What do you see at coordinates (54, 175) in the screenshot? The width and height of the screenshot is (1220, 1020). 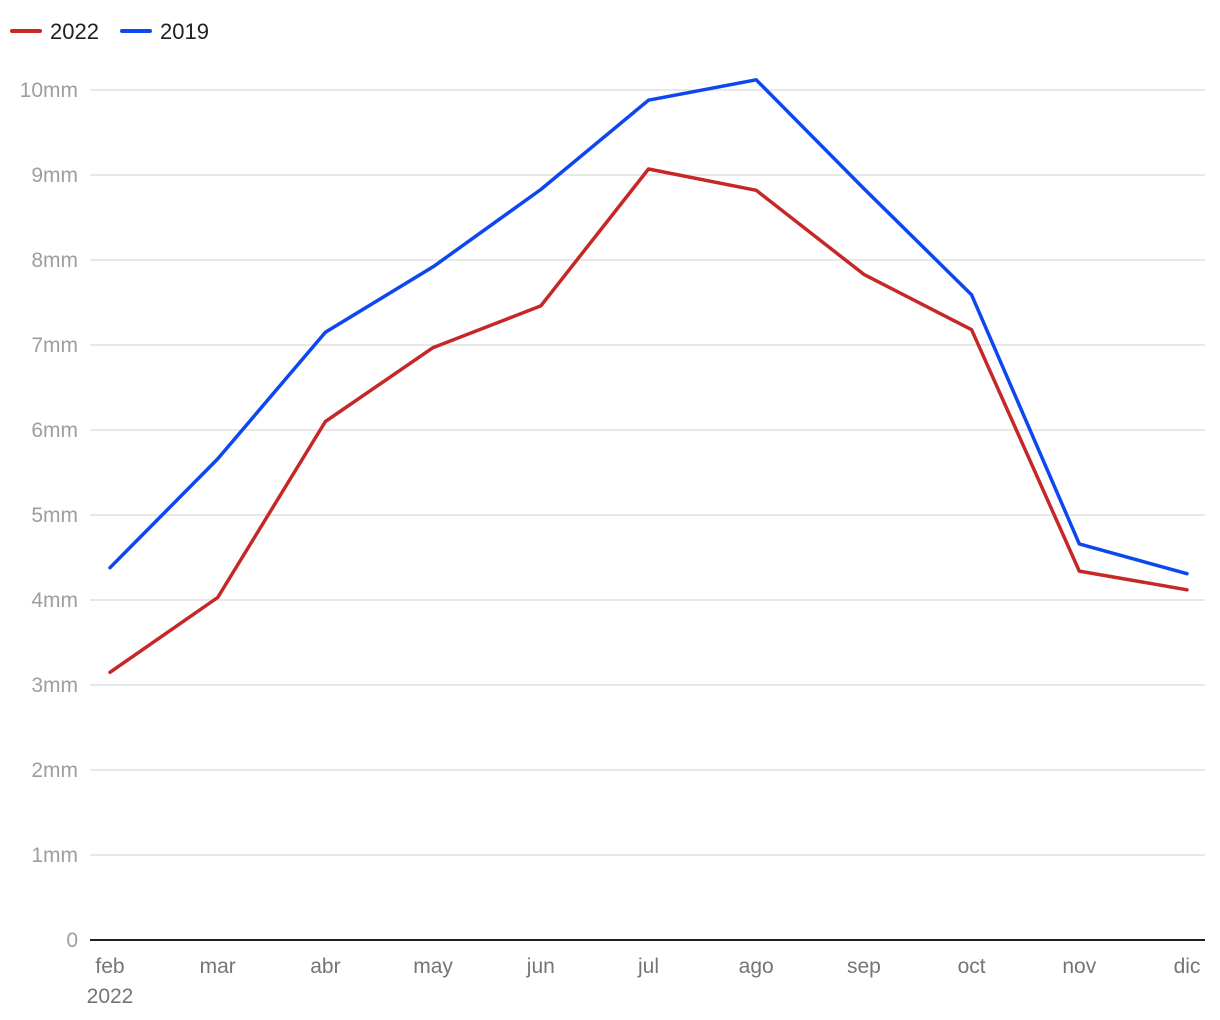 I see `y-tick-label: 9mm` at bounding box center [54, 175].